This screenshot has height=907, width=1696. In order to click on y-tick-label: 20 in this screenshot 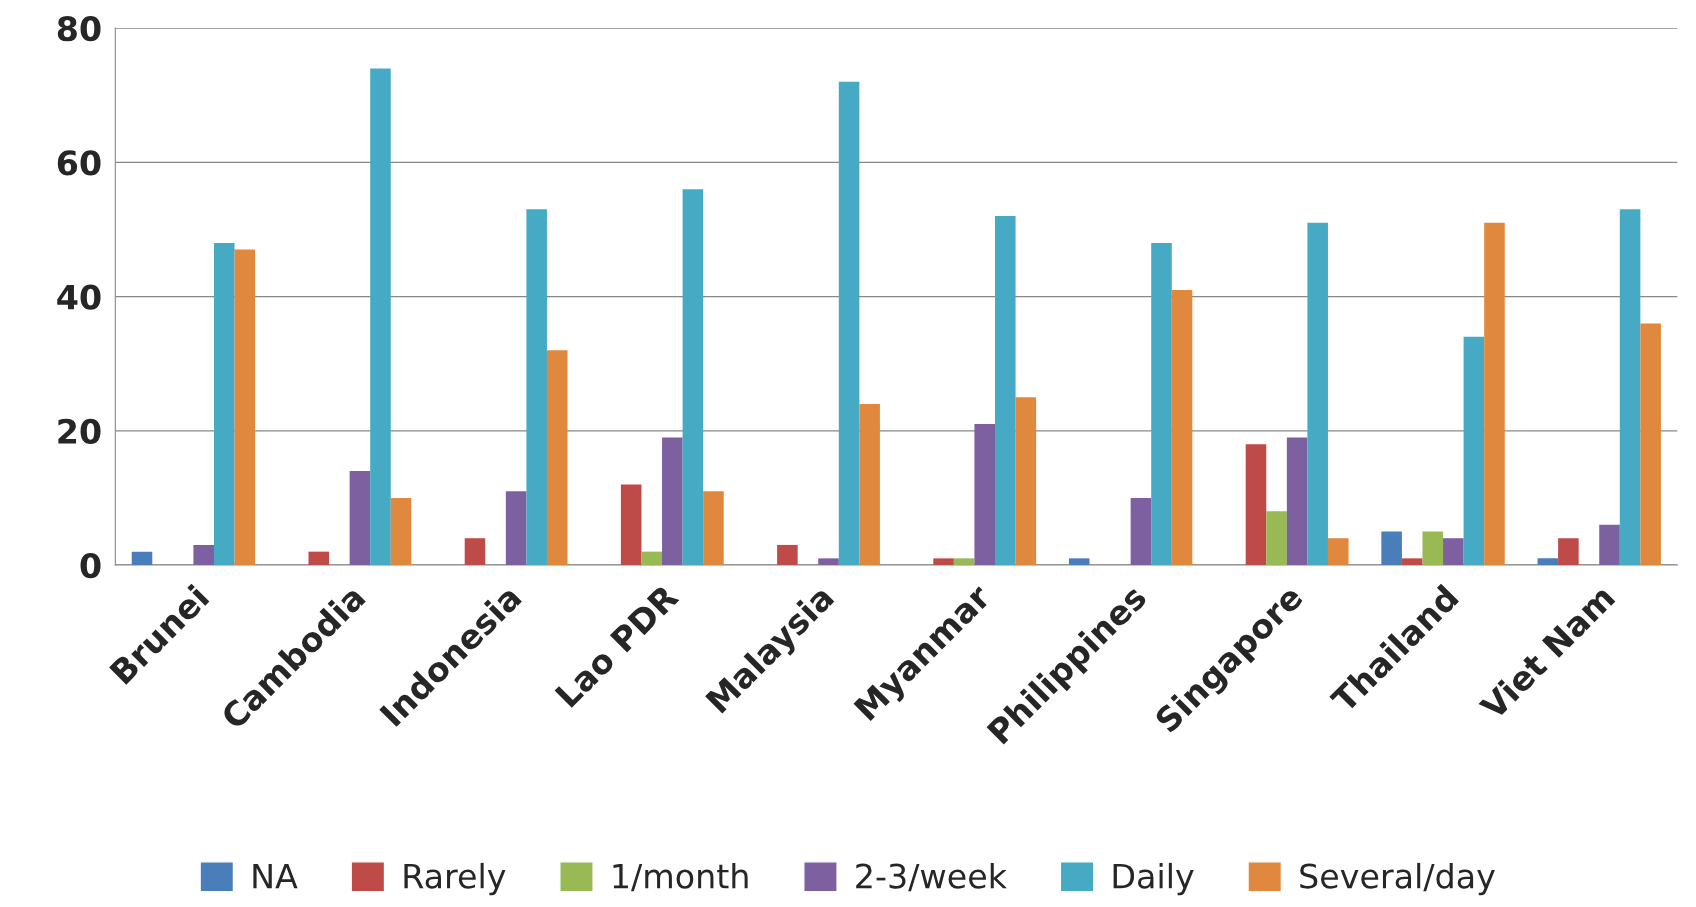, I will do `click(79, 431)`.